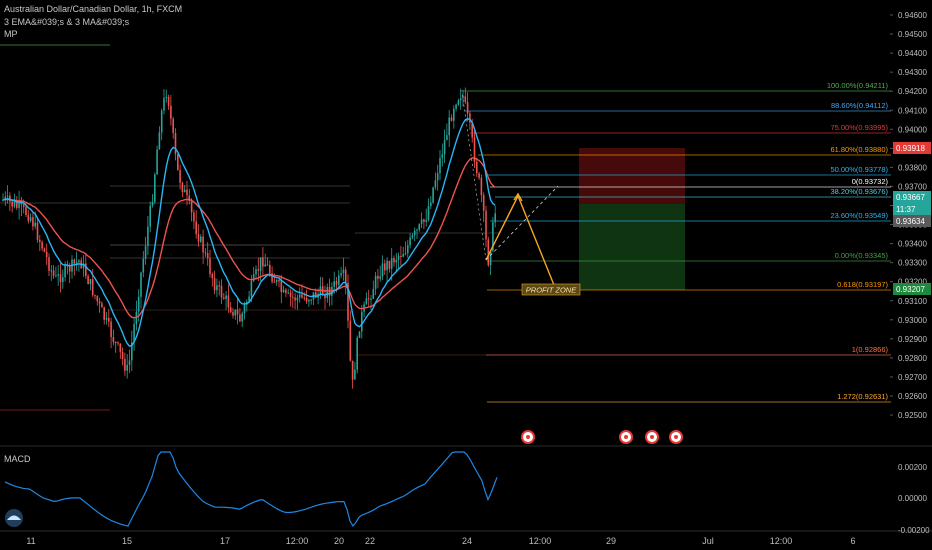 The image size is (932, 550). What do you see at coordinates (912, 263) in the screenshot?
I see `price-tick-label: 0.93300` at bounding box center [912, 263].